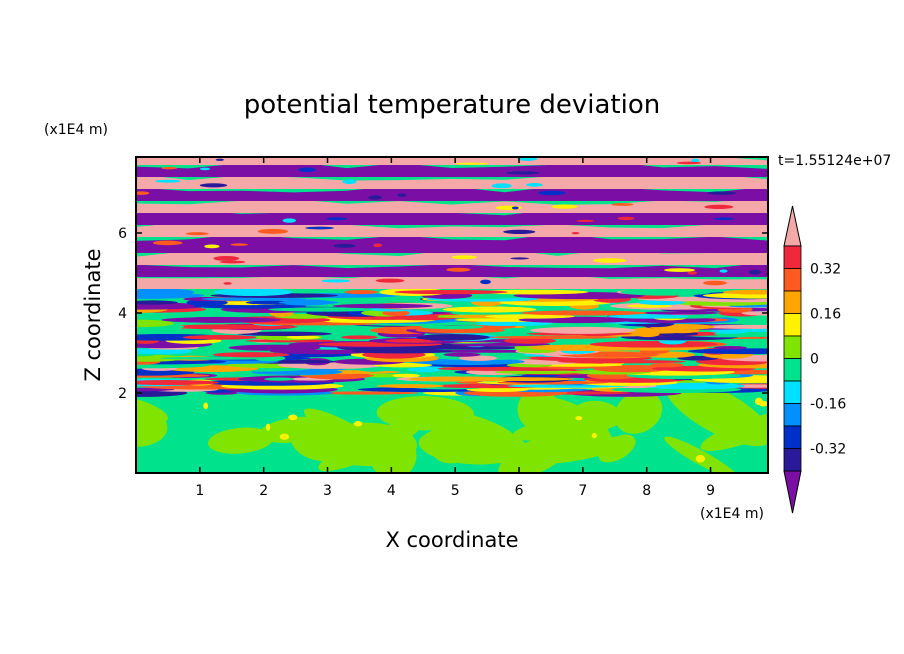 Image resolution: width=904 pixels, height=654 pixels. I want to click on x-unit-label: (x1E4 m), so click(732, 514).